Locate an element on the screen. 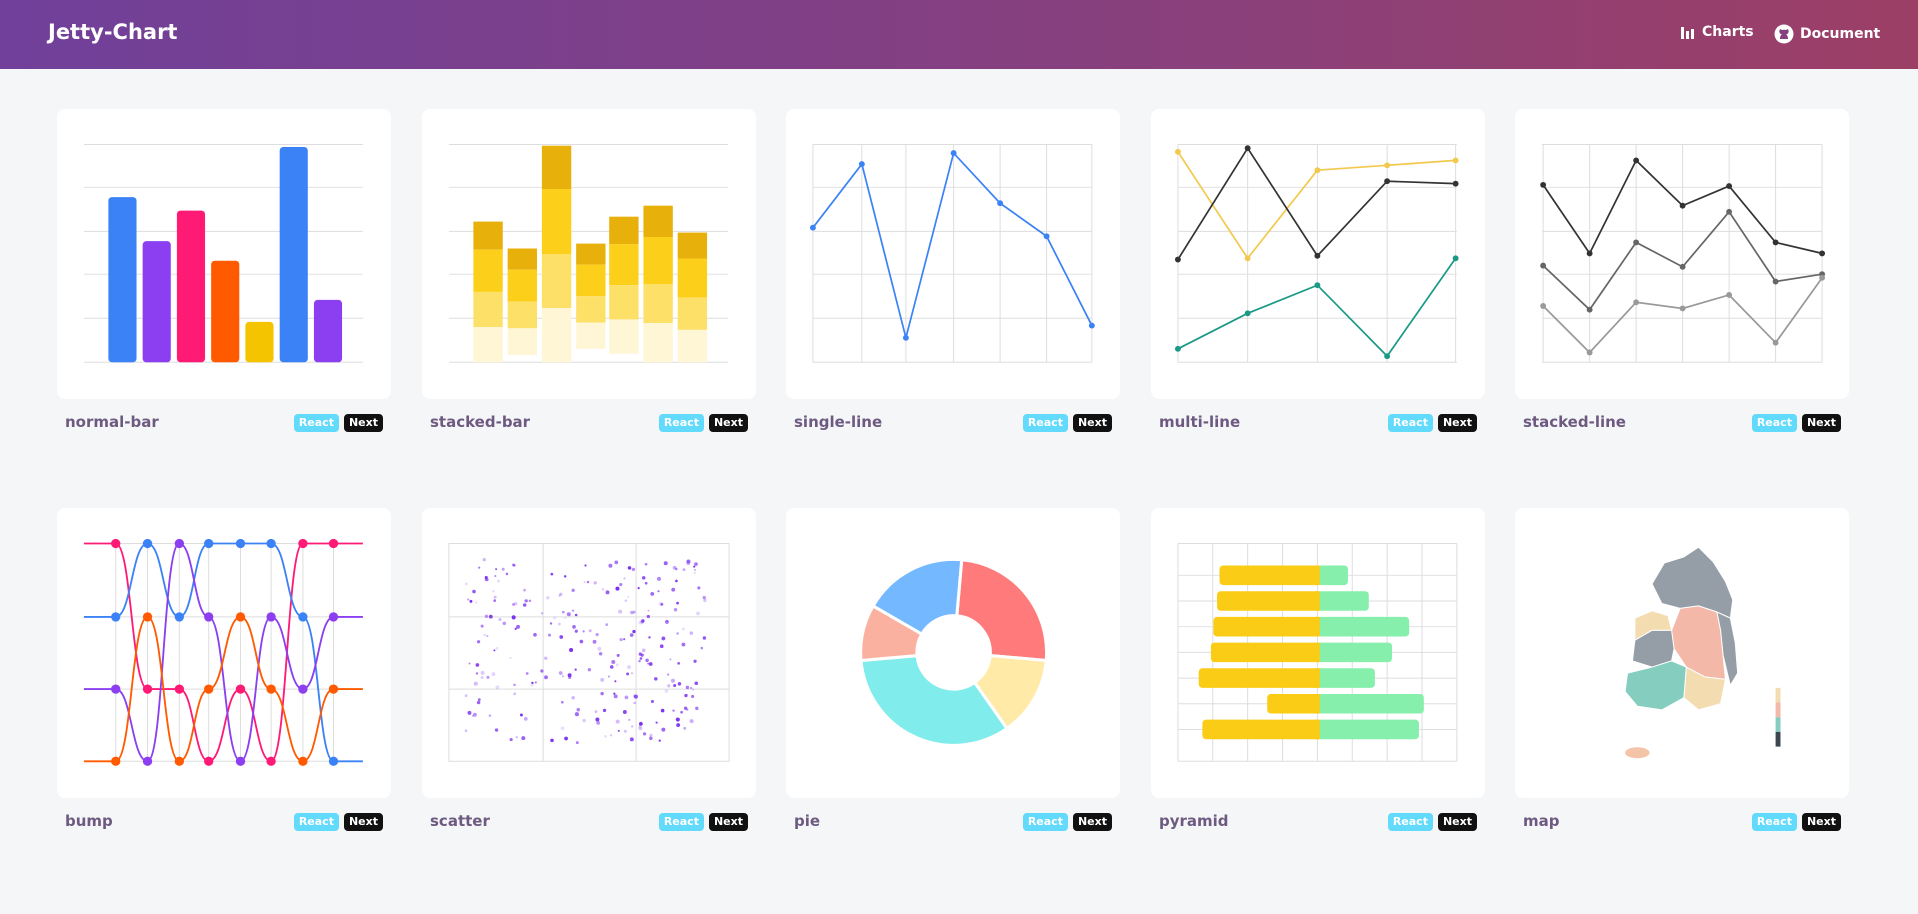 The height and width of the screenshot is (914, 1918). card-label: stacked-bar is located at coordinates (480, 422).